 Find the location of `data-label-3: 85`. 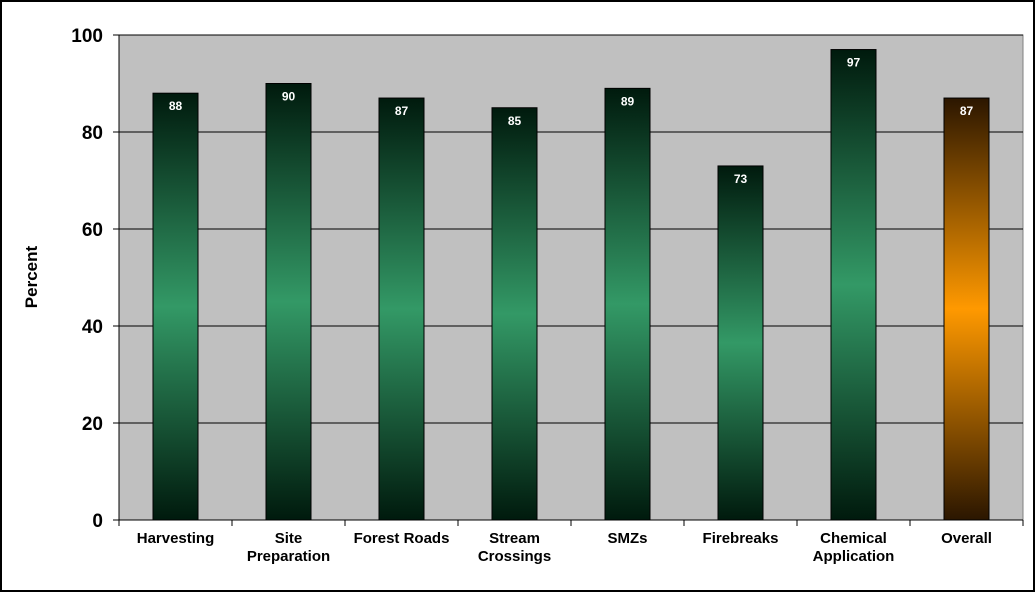

data-label-3: 85 is located at coordinates (515, 121).